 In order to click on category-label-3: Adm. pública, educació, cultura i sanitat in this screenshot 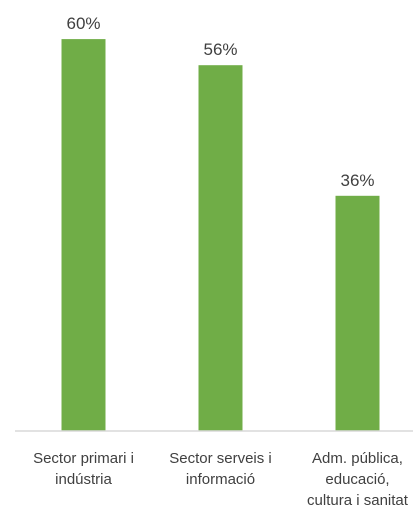, I will do `click(358, 479)`.